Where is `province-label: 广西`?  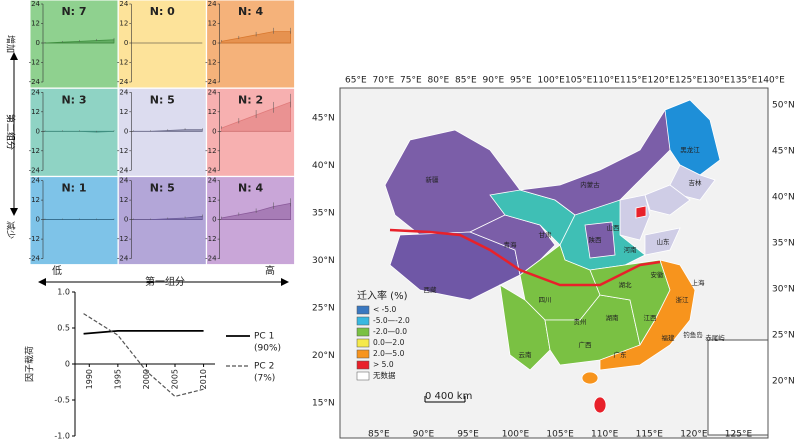
province-label: 广西 is located at coordinates (586, 344).